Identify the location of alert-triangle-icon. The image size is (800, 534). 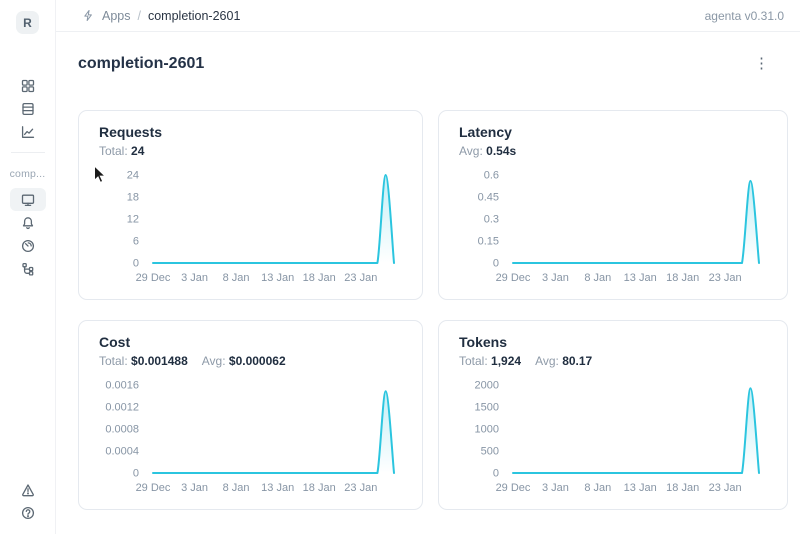
(28, 490).